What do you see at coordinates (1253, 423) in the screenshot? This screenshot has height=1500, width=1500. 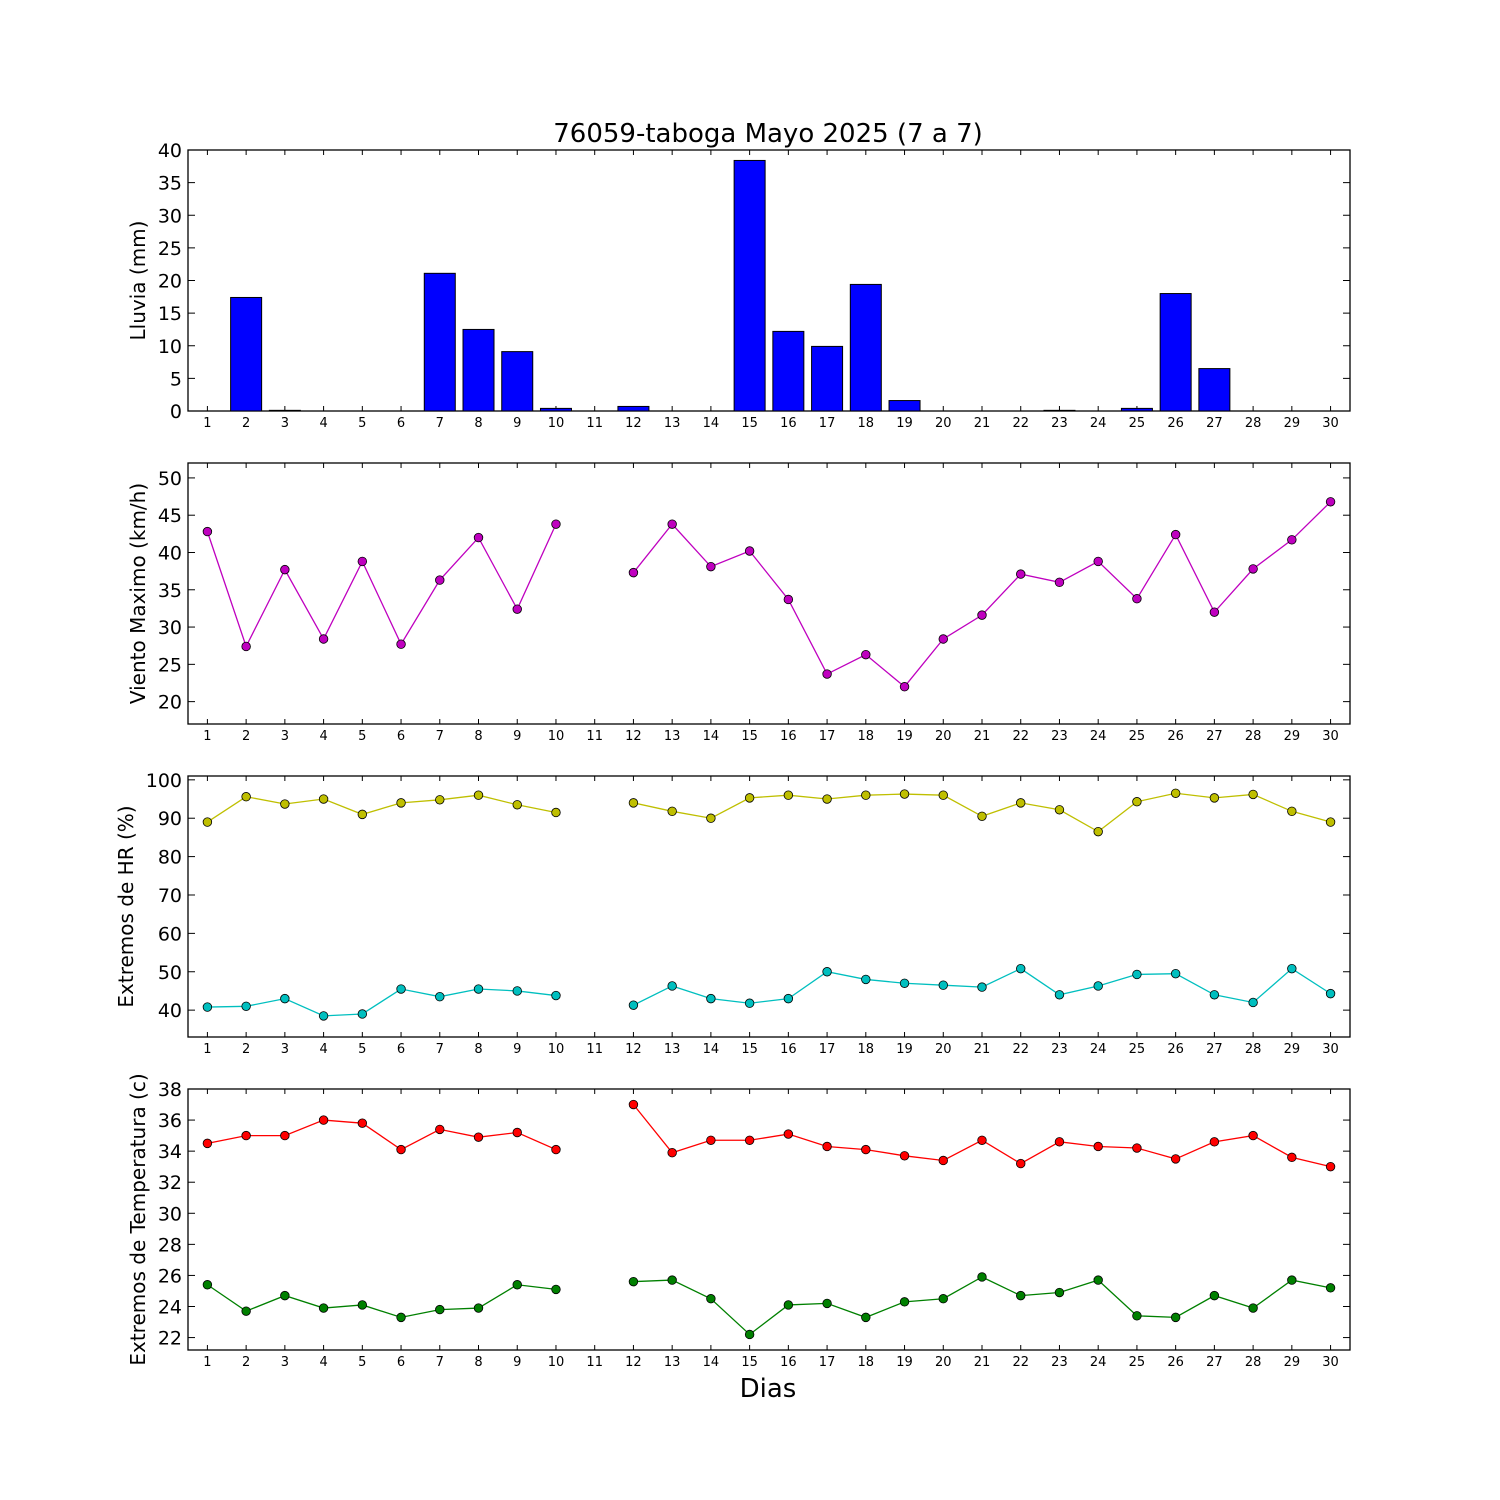 I see `x-tick-label: 28` at bounding box center [1253, 423].